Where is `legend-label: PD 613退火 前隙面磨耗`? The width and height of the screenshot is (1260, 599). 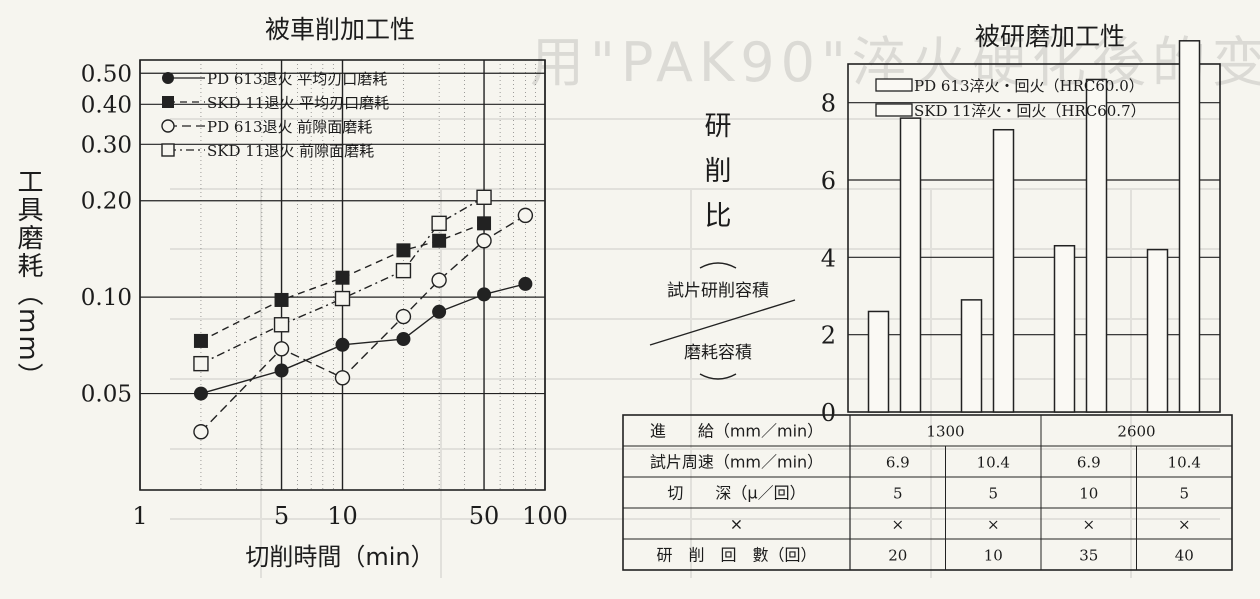
legend-label: PD 613退火 前隙面磨耗 is located at coordinates (289, 127).